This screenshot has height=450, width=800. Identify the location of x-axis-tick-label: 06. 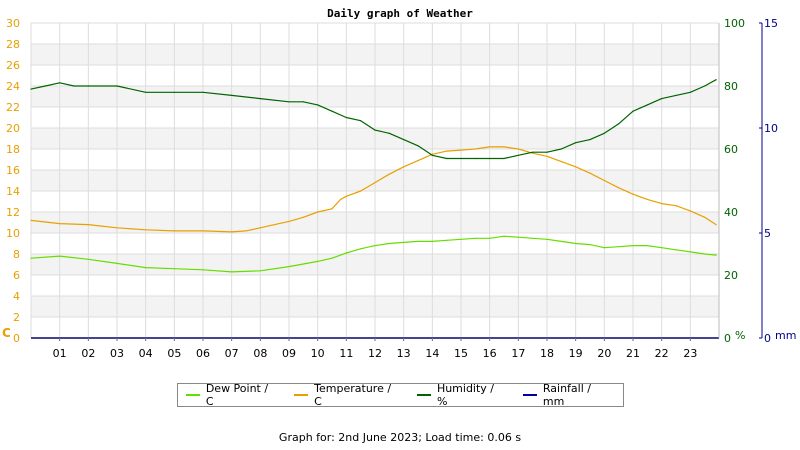
(203, 353).